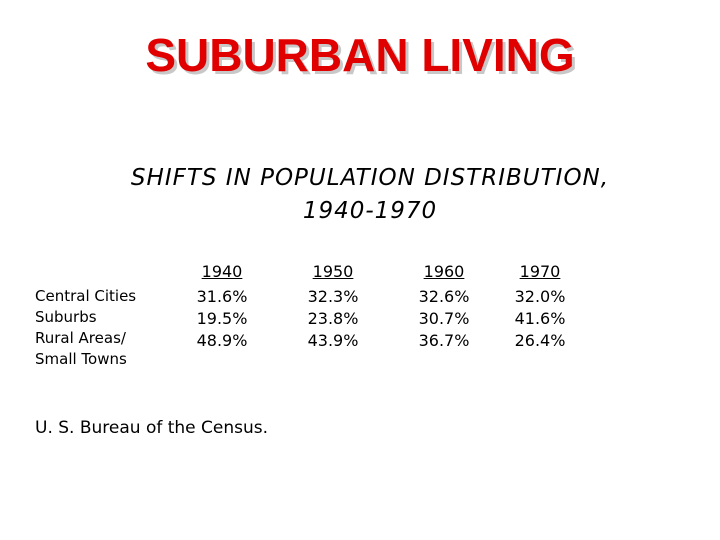  I want to click on table-cell: 32.6%, so click(444, 296).